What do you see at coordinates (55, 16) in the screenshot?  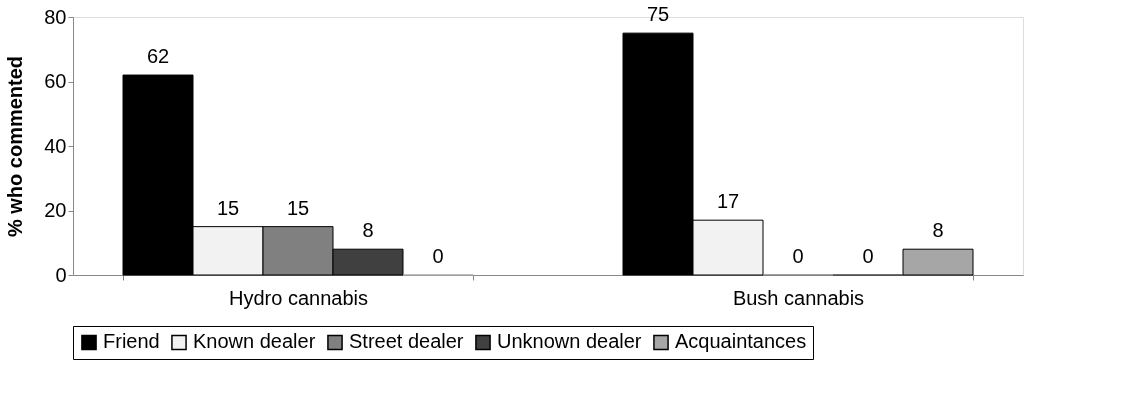 I see `y-tick-label: 80` at bounding box center [55, 16].